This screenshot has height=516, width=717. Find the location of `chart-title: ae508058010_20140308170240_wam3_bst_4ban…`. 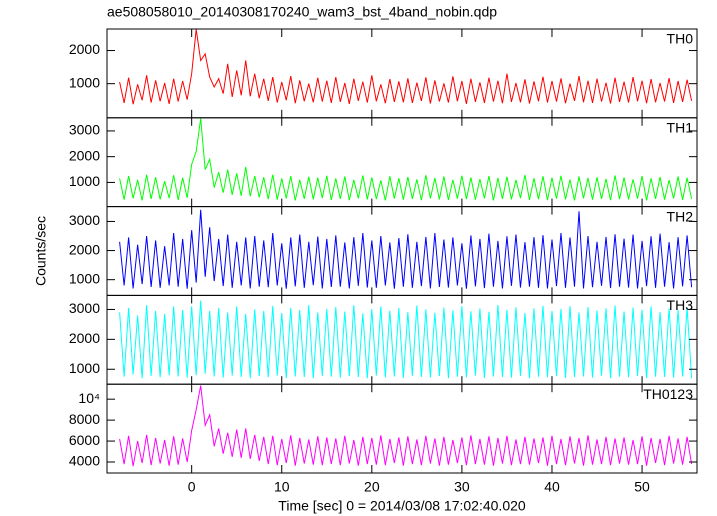

chart-title: ae508058010_20140308170240_wam3_bst_4ban… is located at coordinates (302, 12).